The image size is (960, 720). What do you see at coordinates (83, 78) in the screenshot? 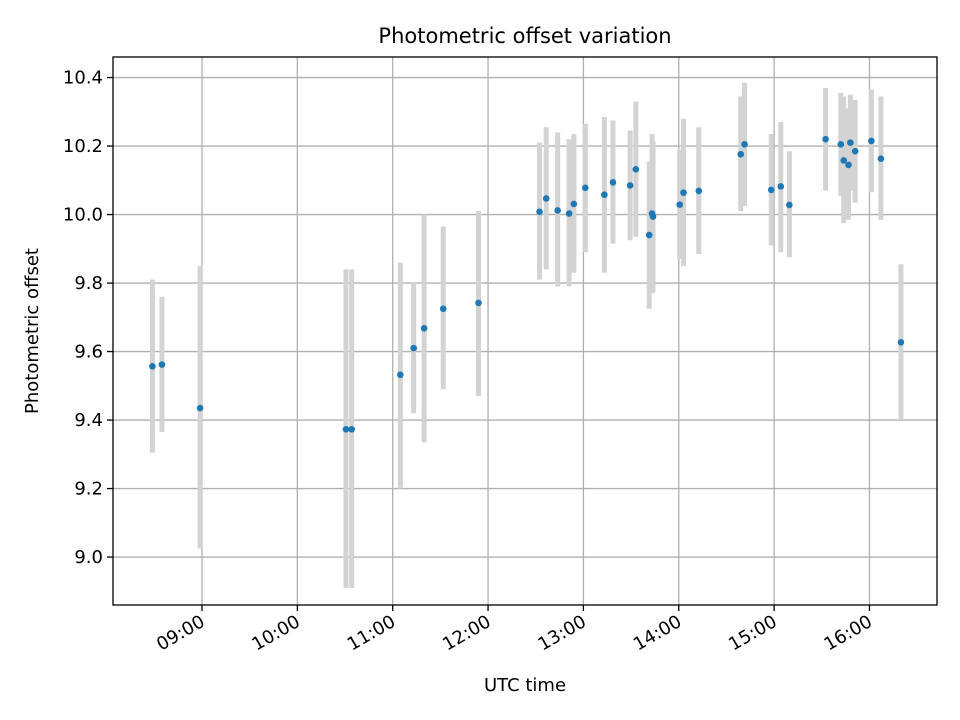
I see `y-tick-label: 10.4` at bounding box center [83, 78].